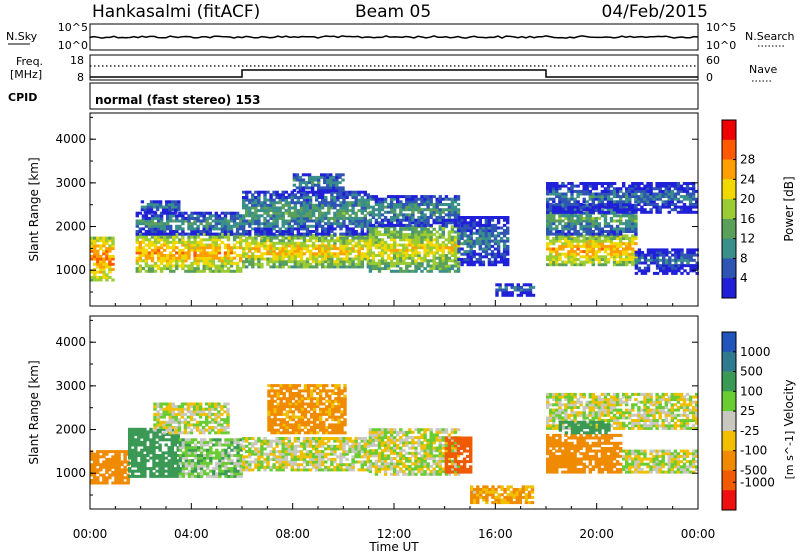 This screenshot has width=800, height=554. I want to click on heatmap-region, so click(110, 467).